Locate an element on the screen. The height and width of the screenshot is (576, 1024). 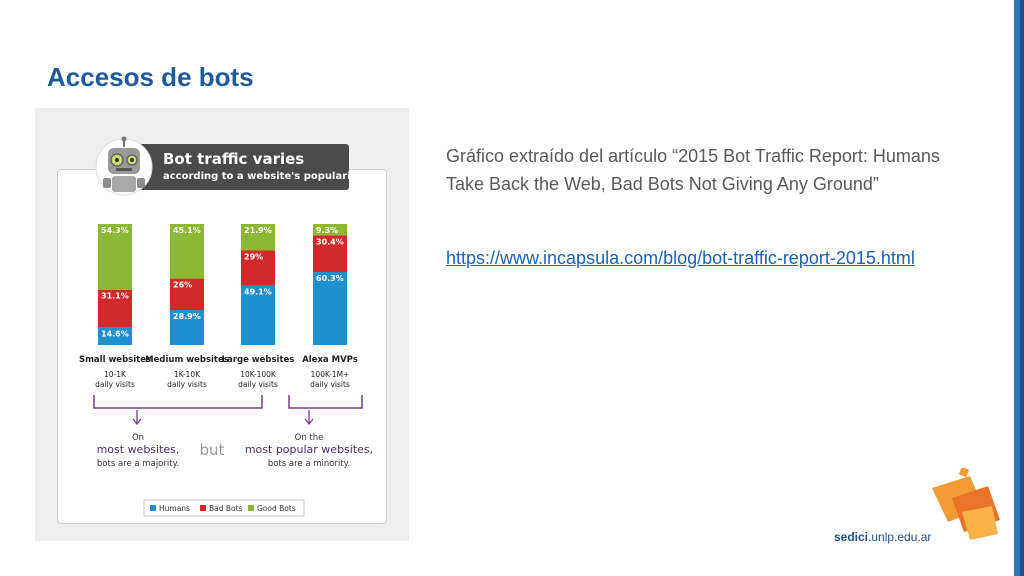
chart-header-band is located at coordinates (237, 167).